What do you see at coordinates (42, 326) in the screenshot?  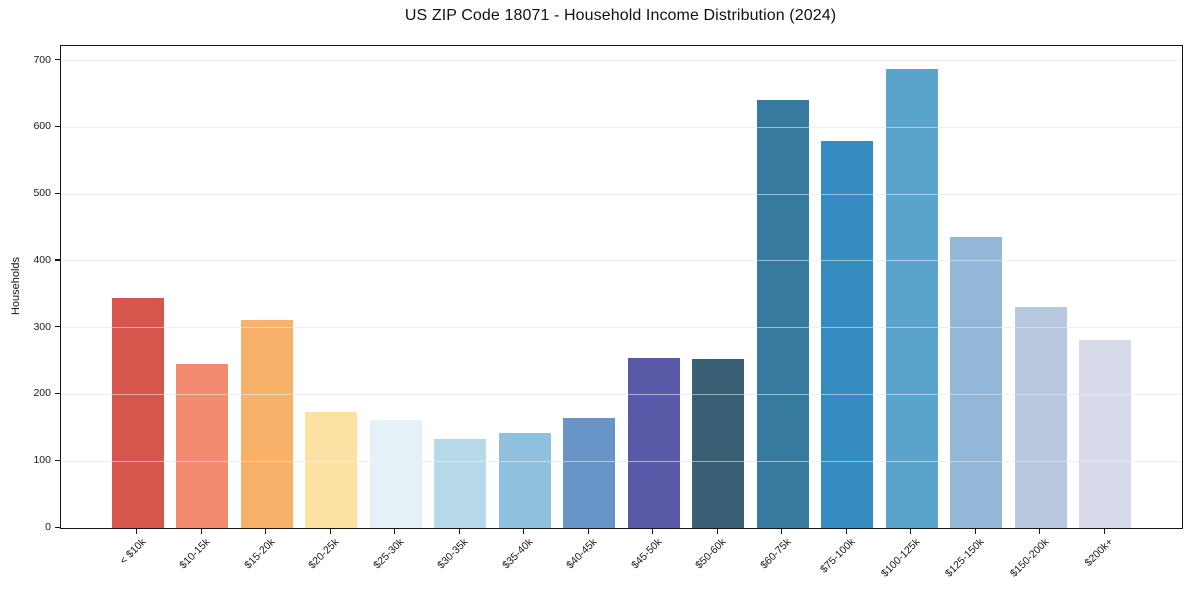 I see `y-tick-label-300: 300` at bounding box center [42, 326].